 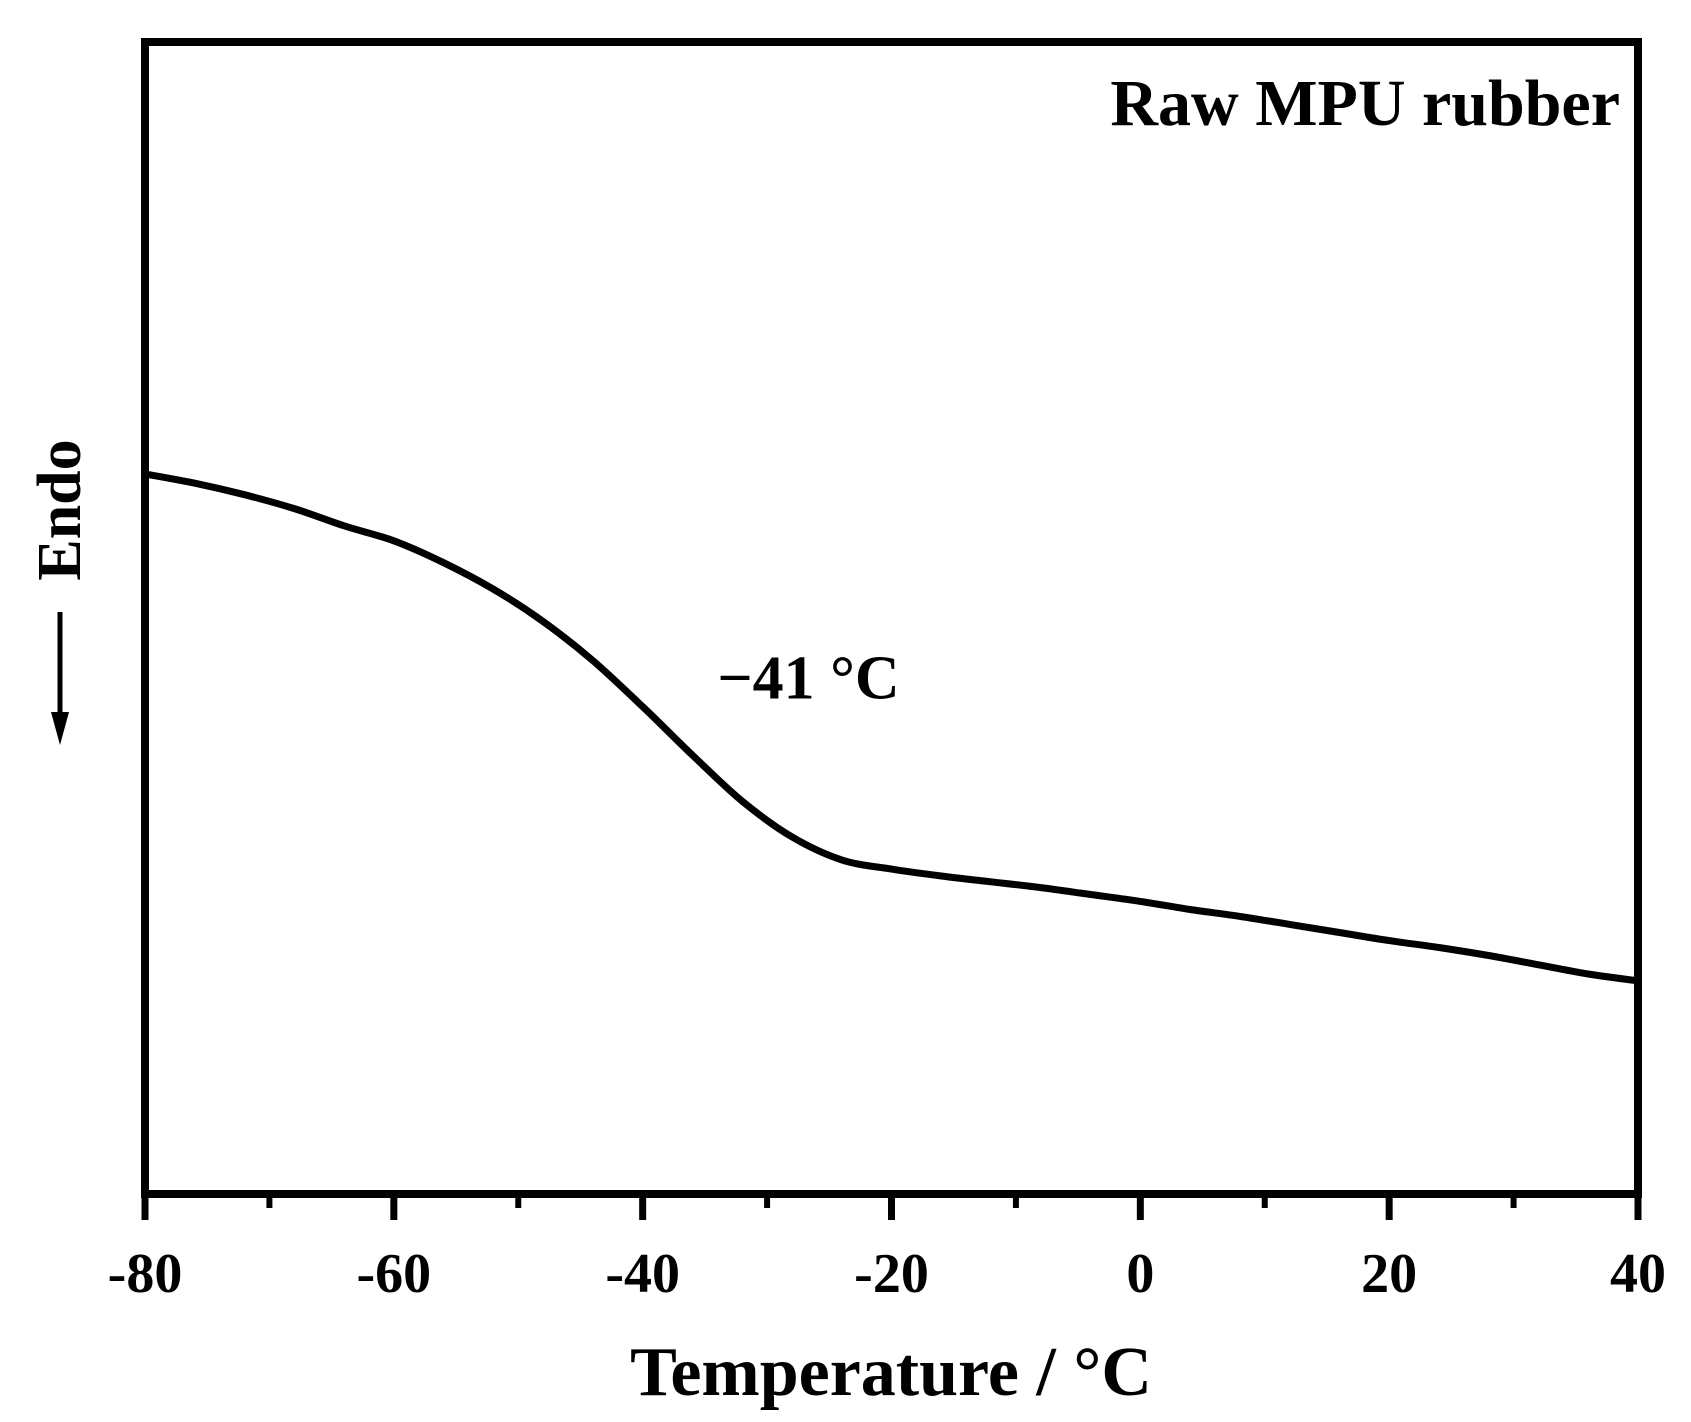 What do you see at coordinates (1365, 103) in the screenshot?
I see `chart-title: Raw MPU rubber` at bounding box center [1365, 103].